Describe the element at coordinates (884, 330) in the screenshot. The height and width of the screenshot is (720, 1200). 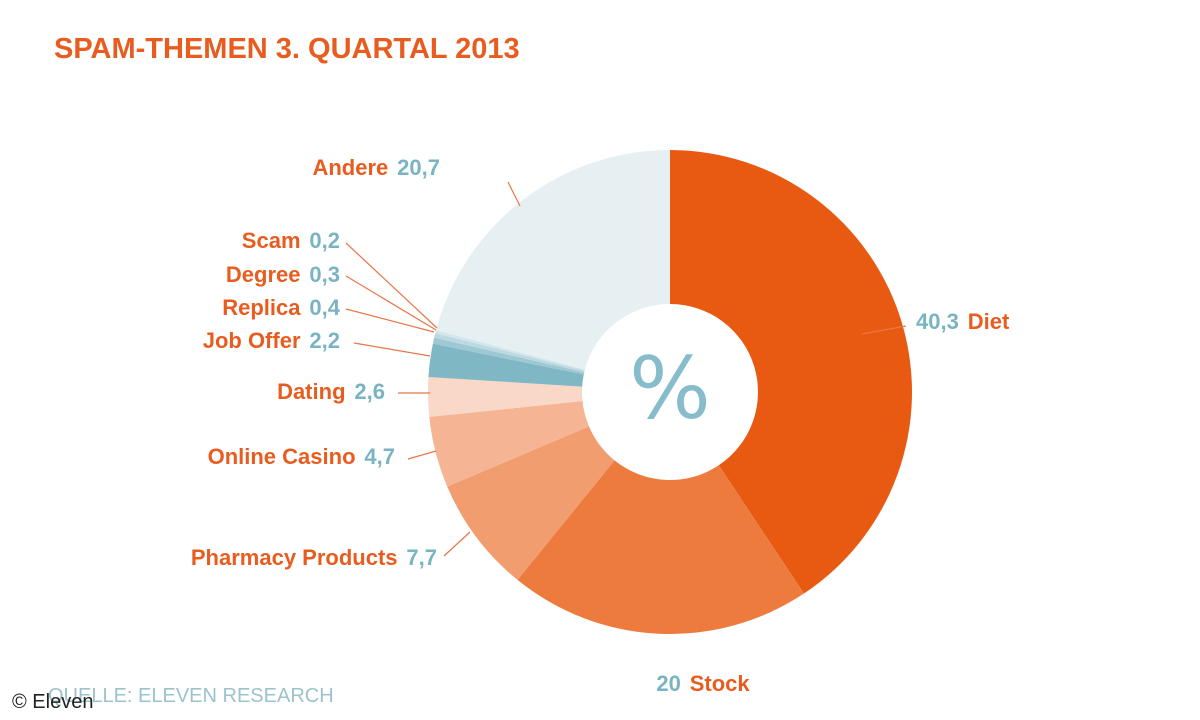
I see `leader-line-diet` at that location.